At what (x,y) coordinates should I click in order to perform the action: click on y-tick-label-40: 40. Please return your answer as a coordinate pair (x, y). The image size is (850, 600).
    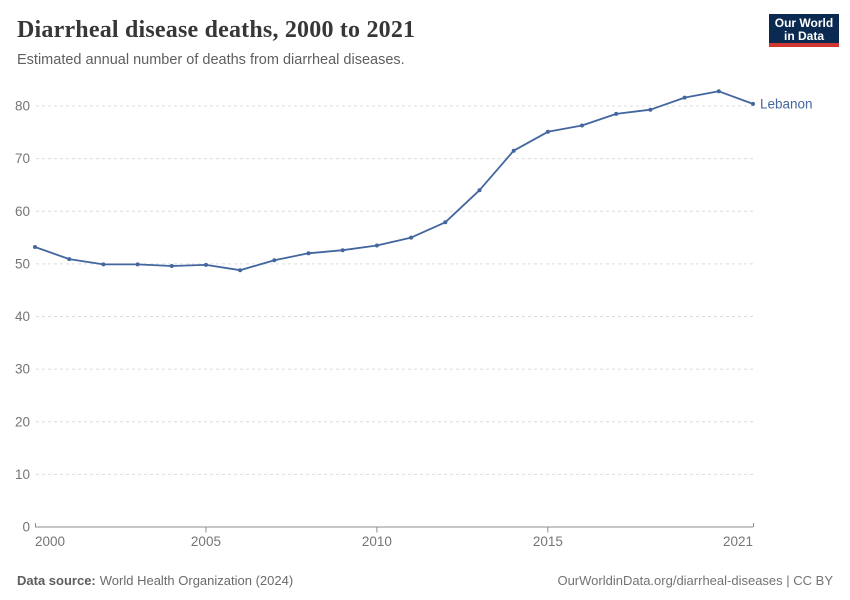
    Looking at the image, I should click on (22, 316).